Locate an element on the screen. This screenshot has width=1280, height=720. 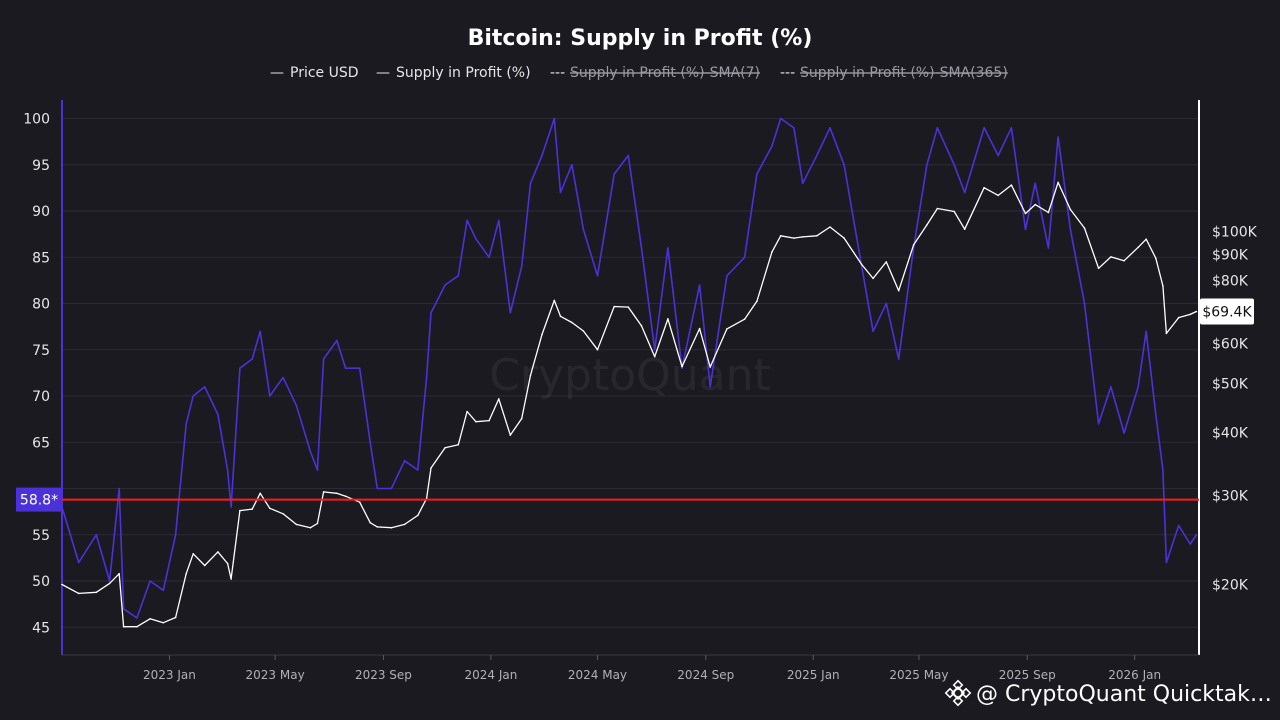
current-price-label: $69.4K is located at coordinates (1227, 313).